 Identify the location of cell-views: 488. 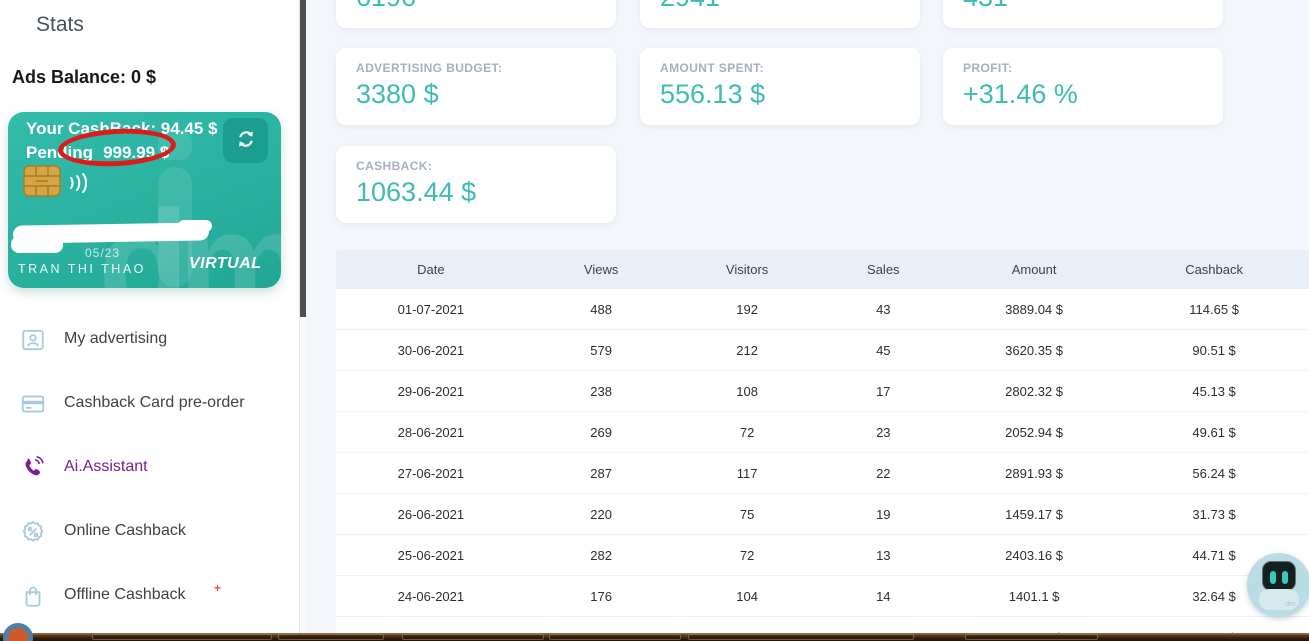
(601, 309).